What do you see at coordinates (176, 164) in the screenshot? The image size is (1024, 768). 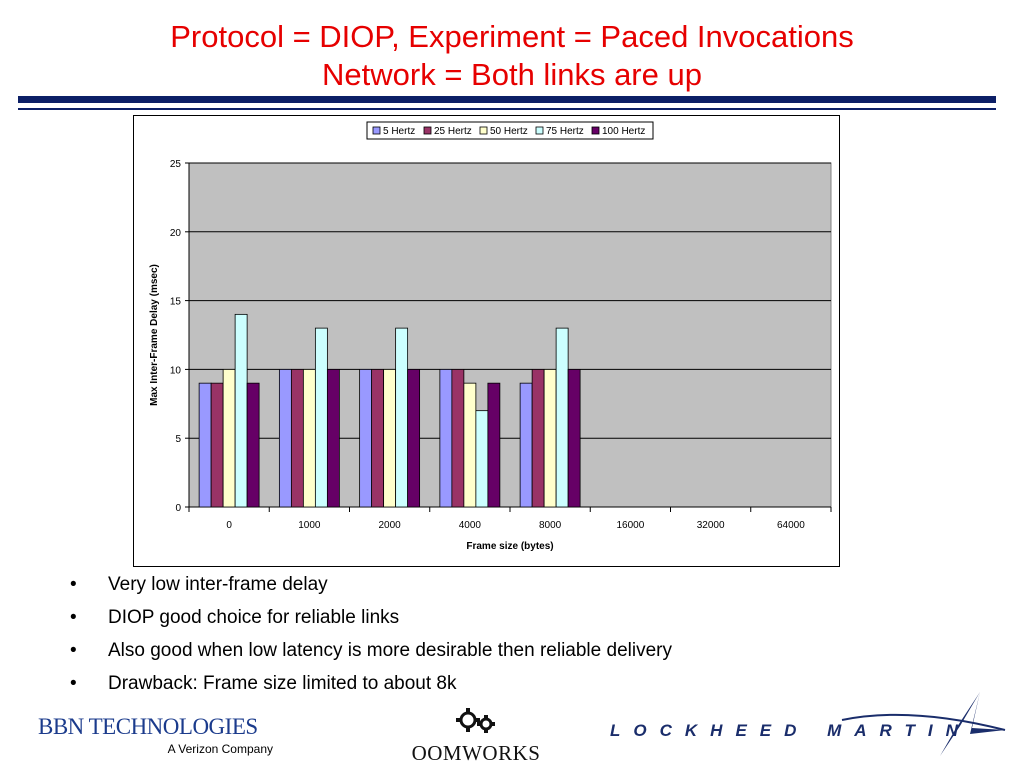 I see `y-tick-label: 25` at bounding box center [176, 164].